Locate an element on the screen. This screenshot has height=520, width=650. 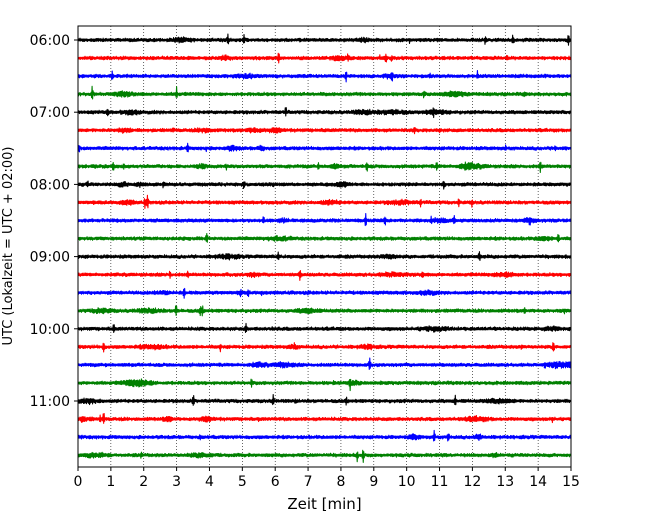
x-tick-label: 1 is located at coordinates (110, 482).